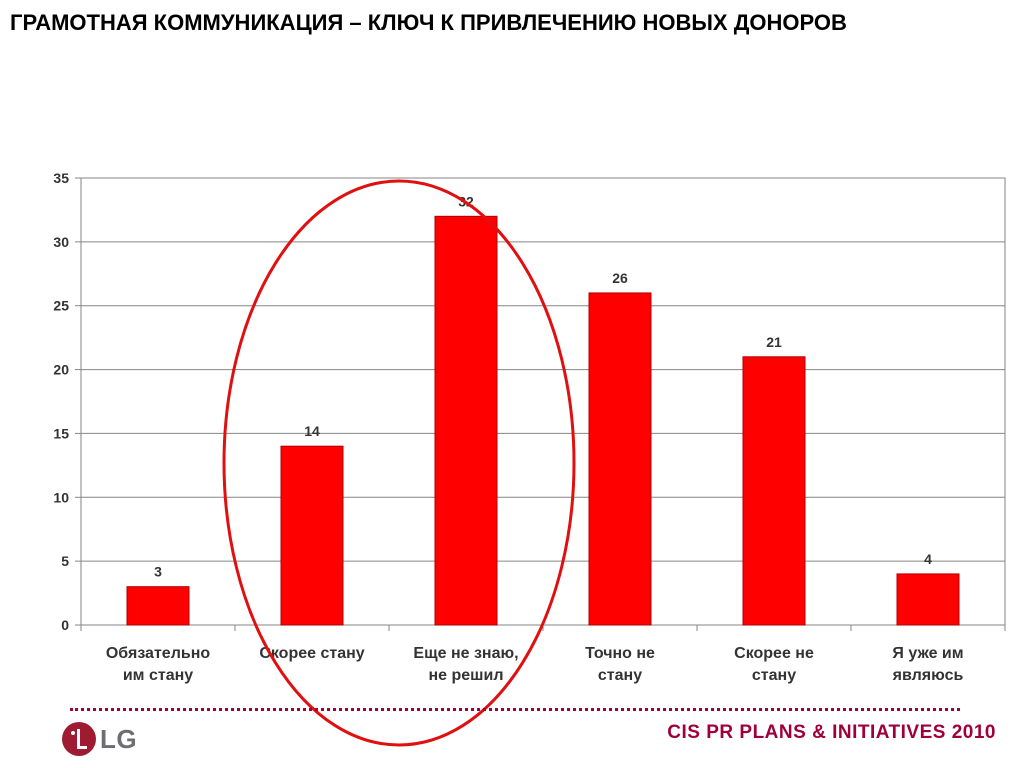 The height and width of the screenshot is (768, 1024). I want to click on x-category-label: Я уже им являюсь, so click(928, 664).